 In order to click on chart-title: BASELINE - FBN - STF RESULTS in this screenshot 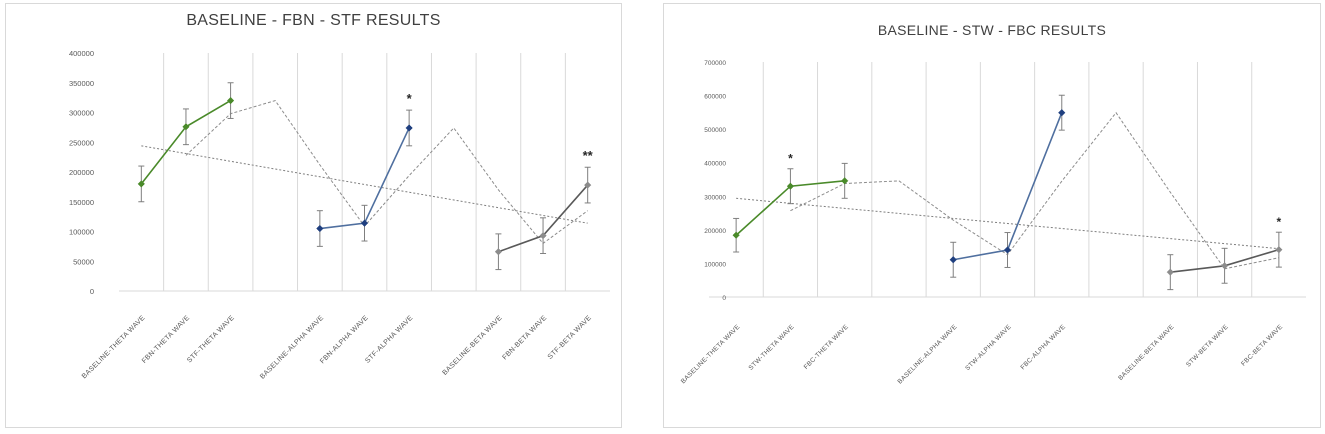, I will do `click(313, 20)`.